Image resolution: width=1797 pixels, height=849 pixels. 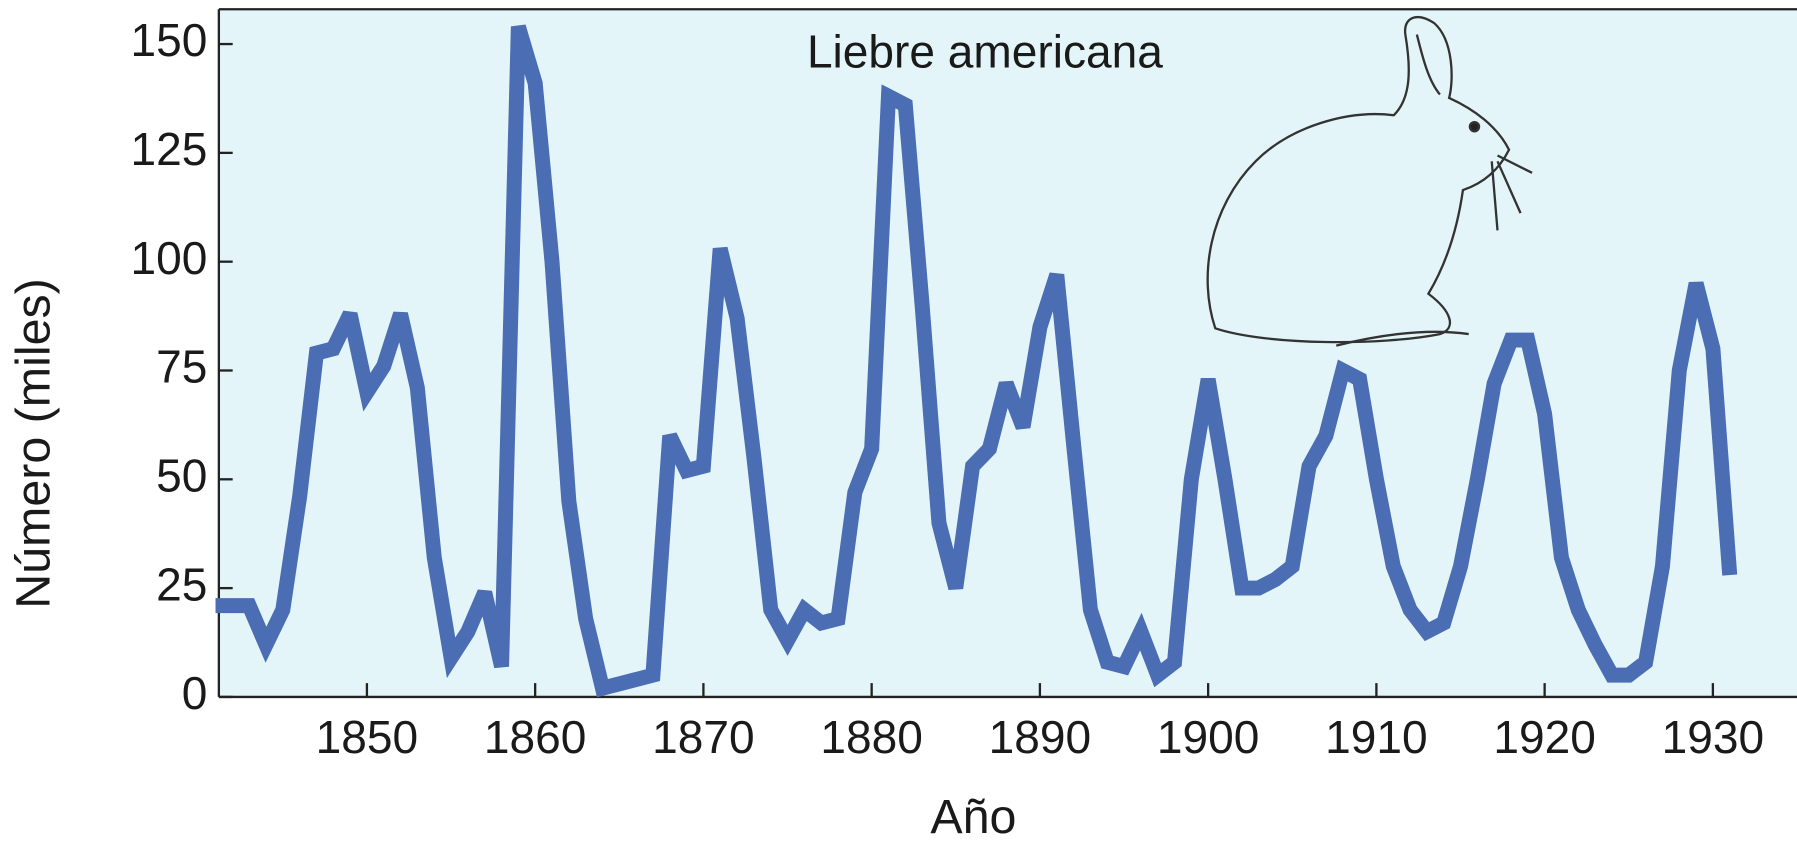 I want to click on x-axis-label: Año, so click(x=973, y=817).